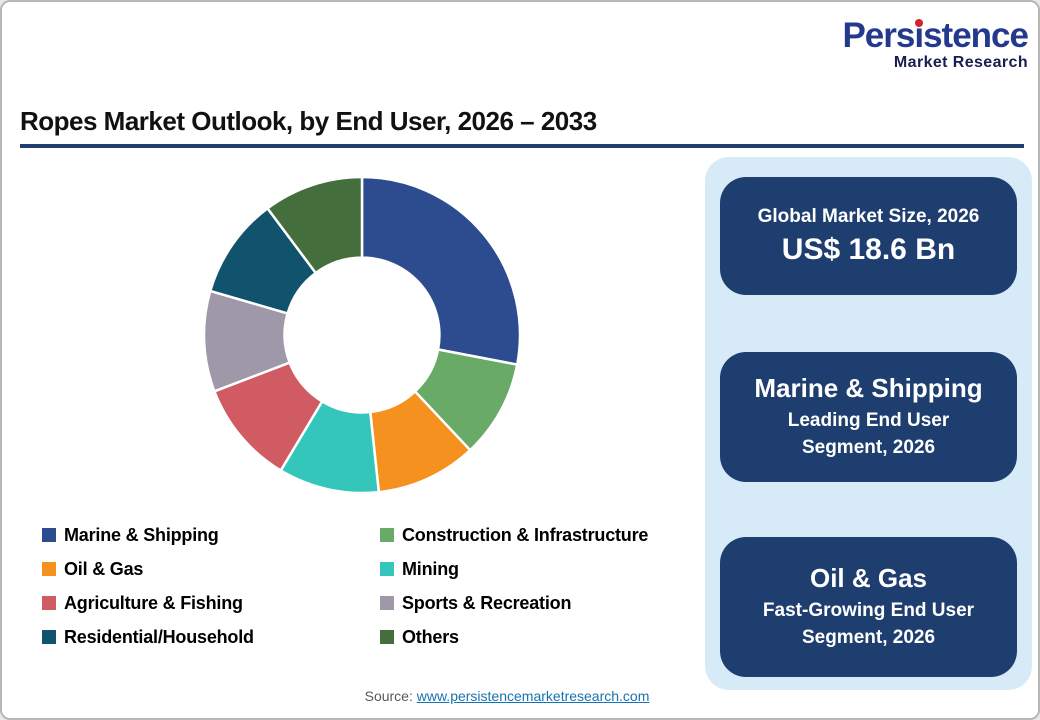  I want to click on legend-label: Residential/Household, so click(159, 636).